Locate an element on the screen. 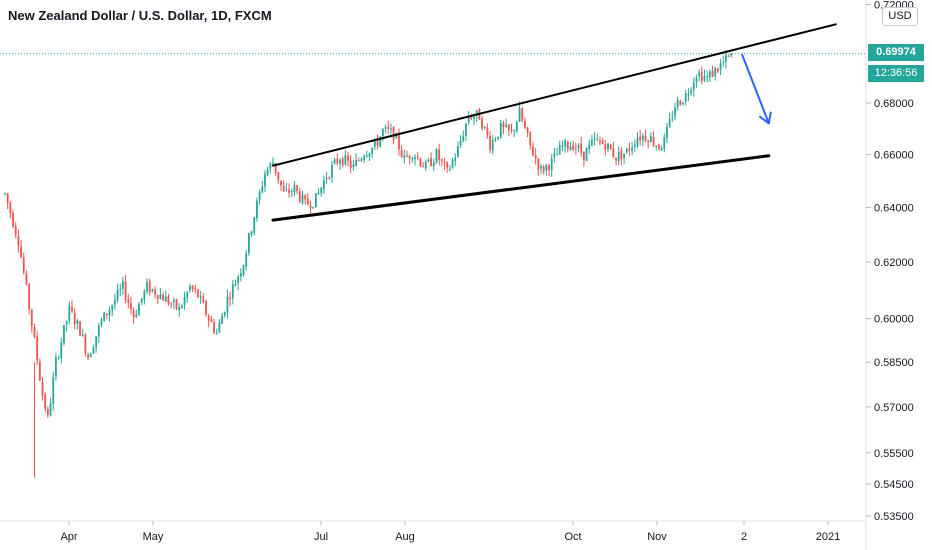 The image size is (932, 550). down-arrow-icon is located at coordinates (756, 89).